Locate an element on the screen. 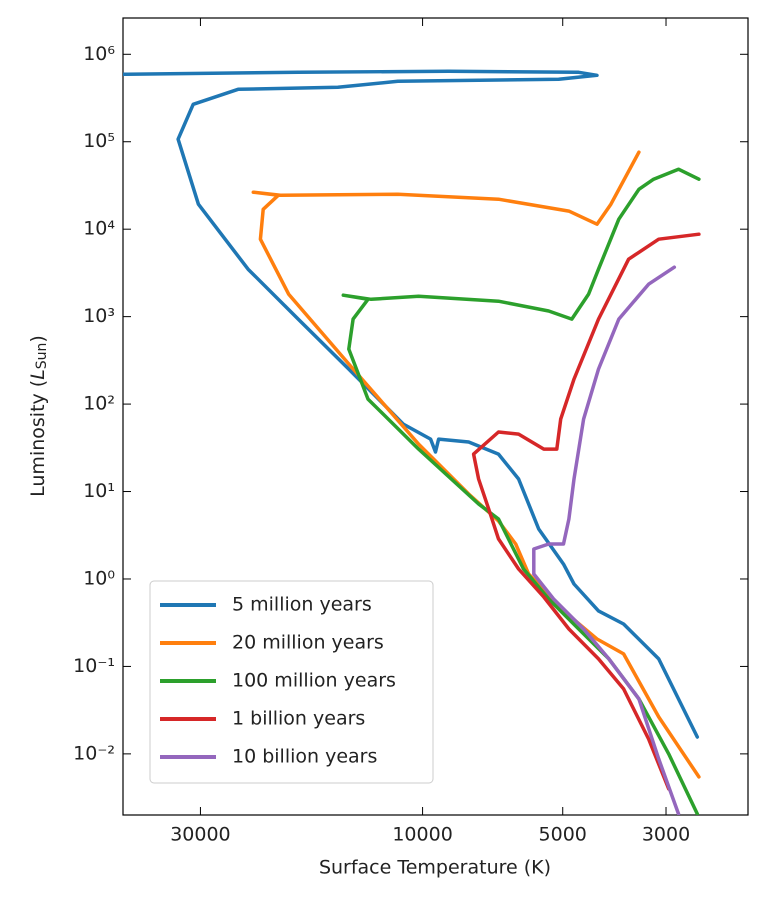 The height and width of the screenshot is (902, 770). y-tick-label: 10⁵ is located at coordinates (99, 141).